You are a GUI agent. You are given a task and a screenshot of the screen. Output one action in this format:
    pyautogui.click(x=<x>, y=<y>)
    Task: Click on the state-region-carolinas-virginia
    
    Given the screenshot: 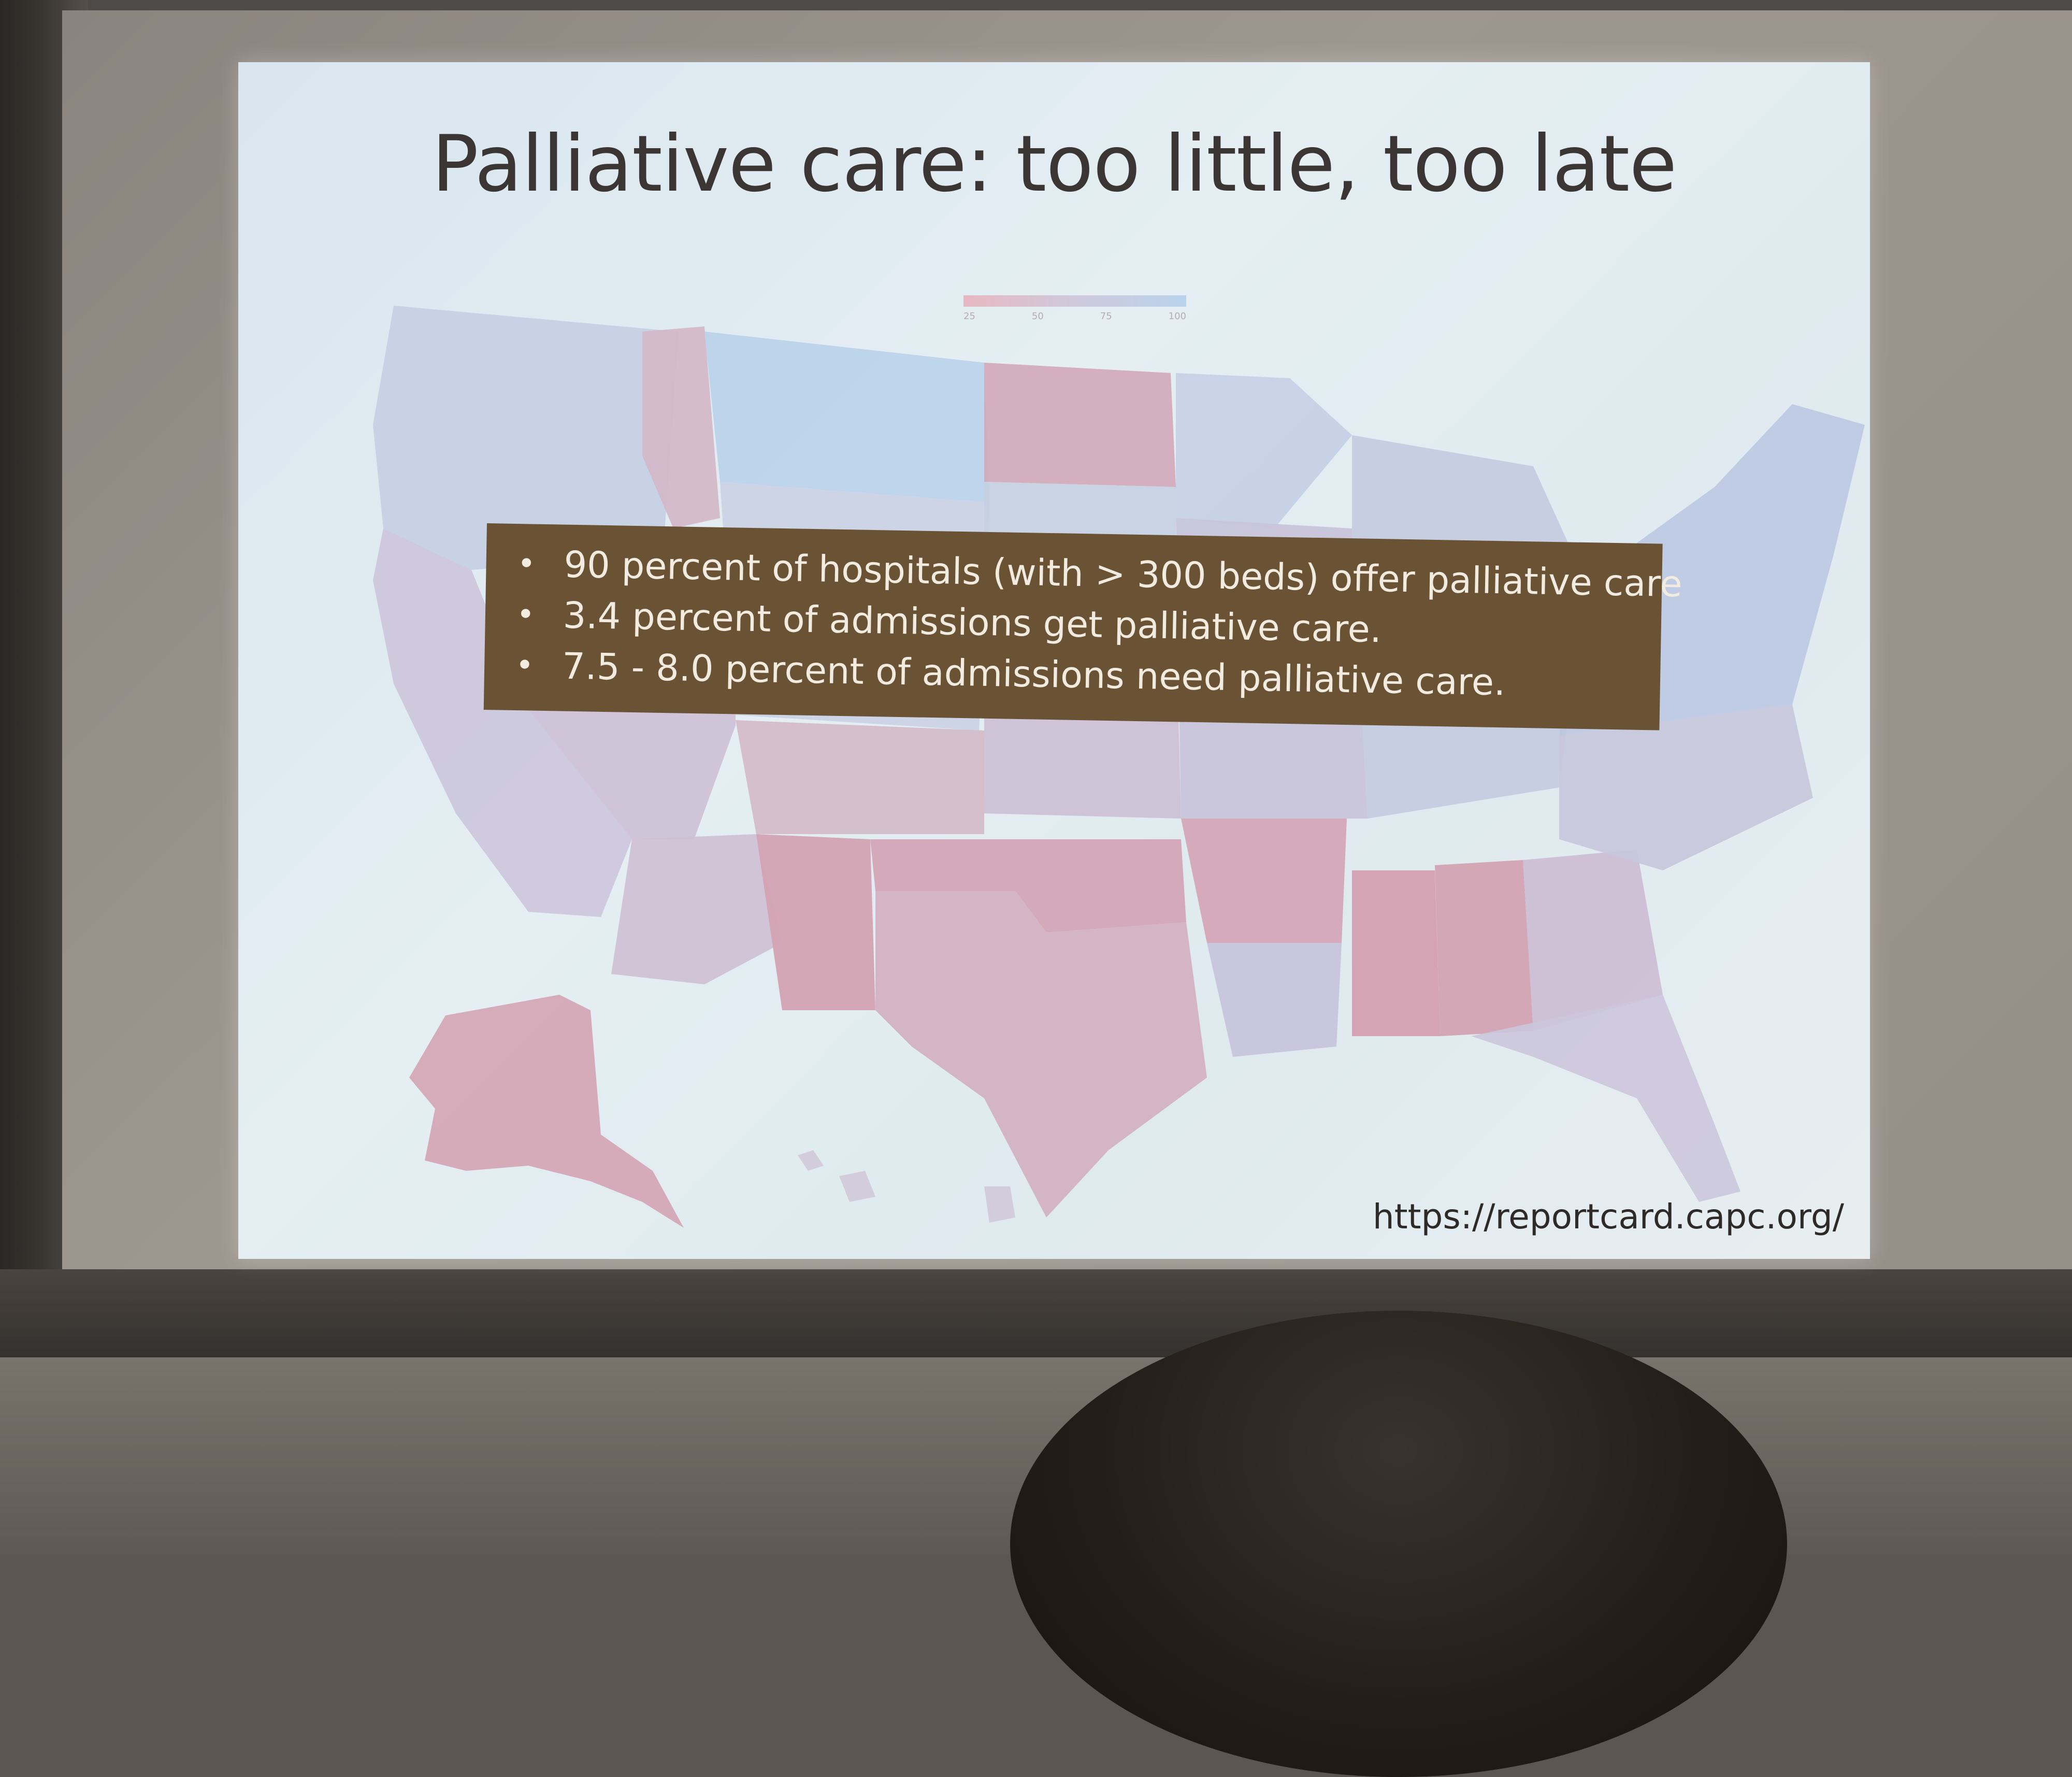 What is the action you would take?
    pyautogui.click(x=1686, y=788)
    